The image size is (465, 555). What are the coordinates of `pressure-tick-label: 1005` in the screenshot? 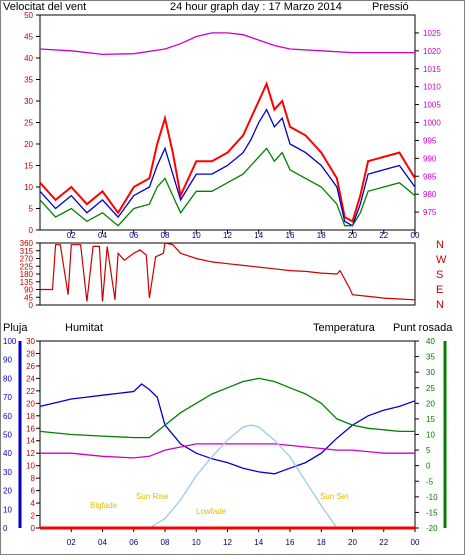 It's located at (432, 105).